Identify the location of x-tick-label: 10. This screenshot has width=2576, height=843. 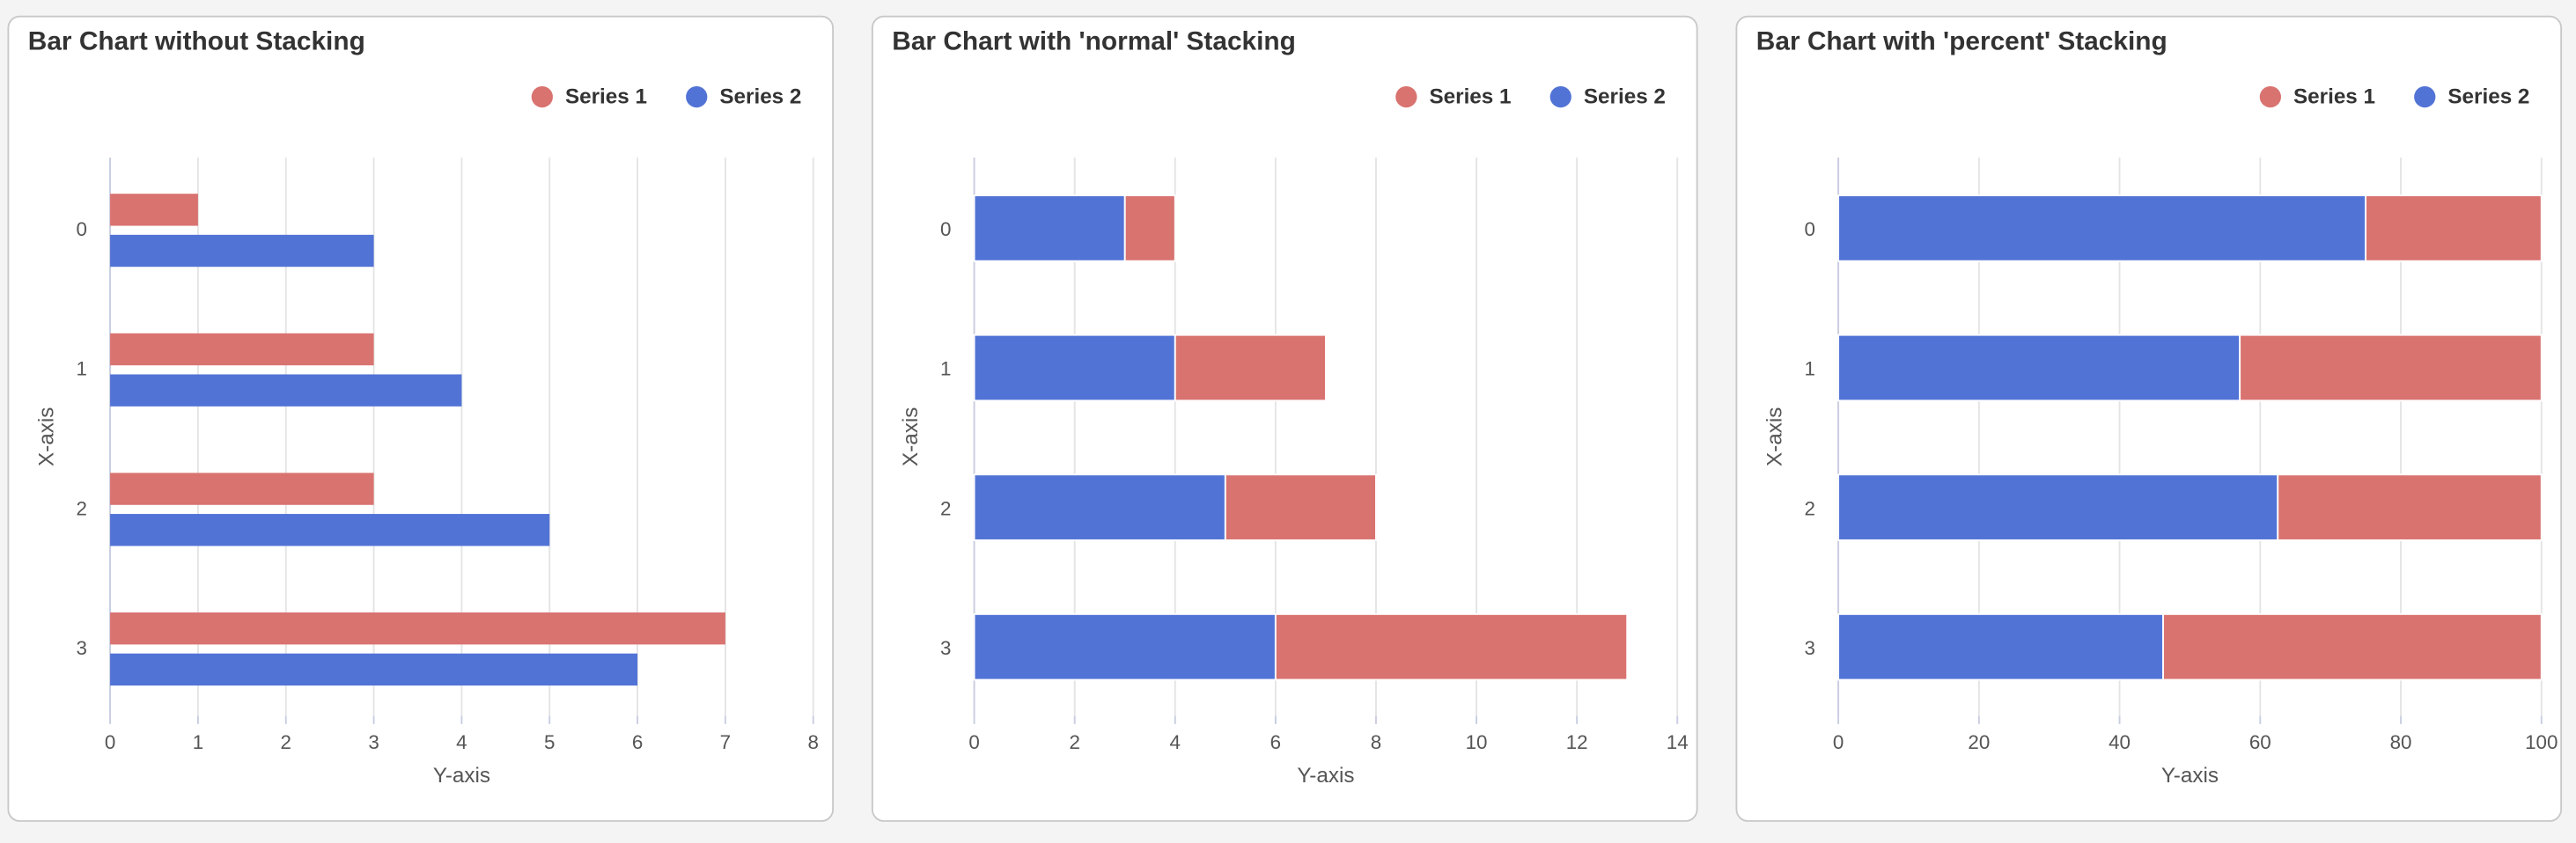
(1477, 742).